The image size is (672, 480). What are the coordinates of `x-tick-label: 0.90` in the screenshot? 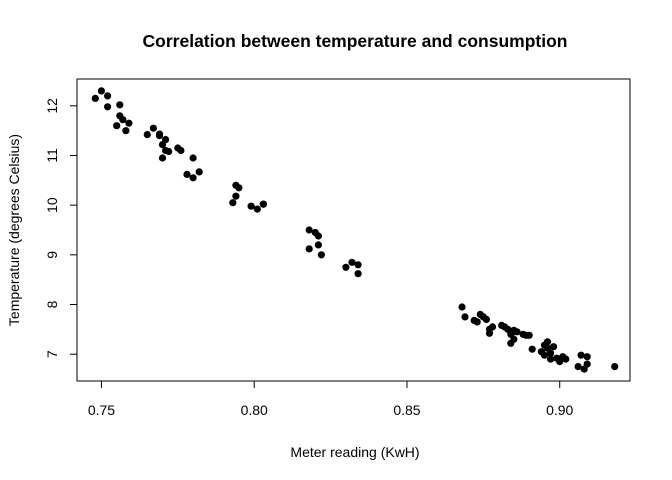 It's located at (559, 410).